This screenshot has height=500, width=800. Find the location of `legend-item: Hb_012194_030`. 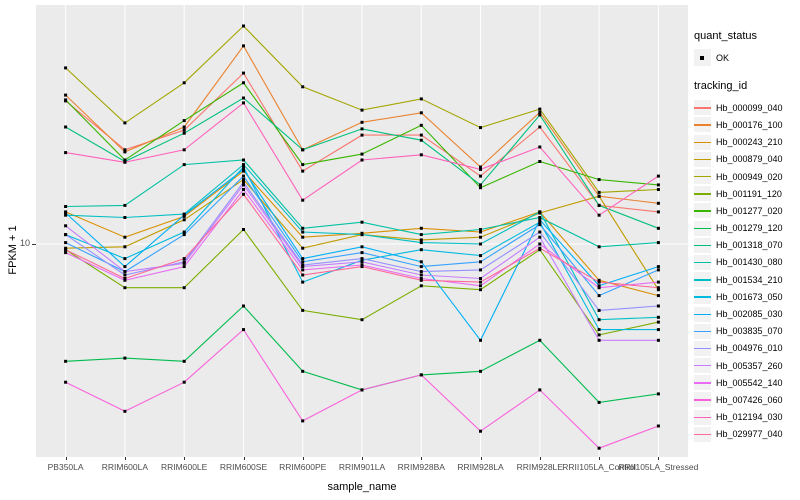

legend-item: Hb_012194_030 is located at coordinates (747, 417).